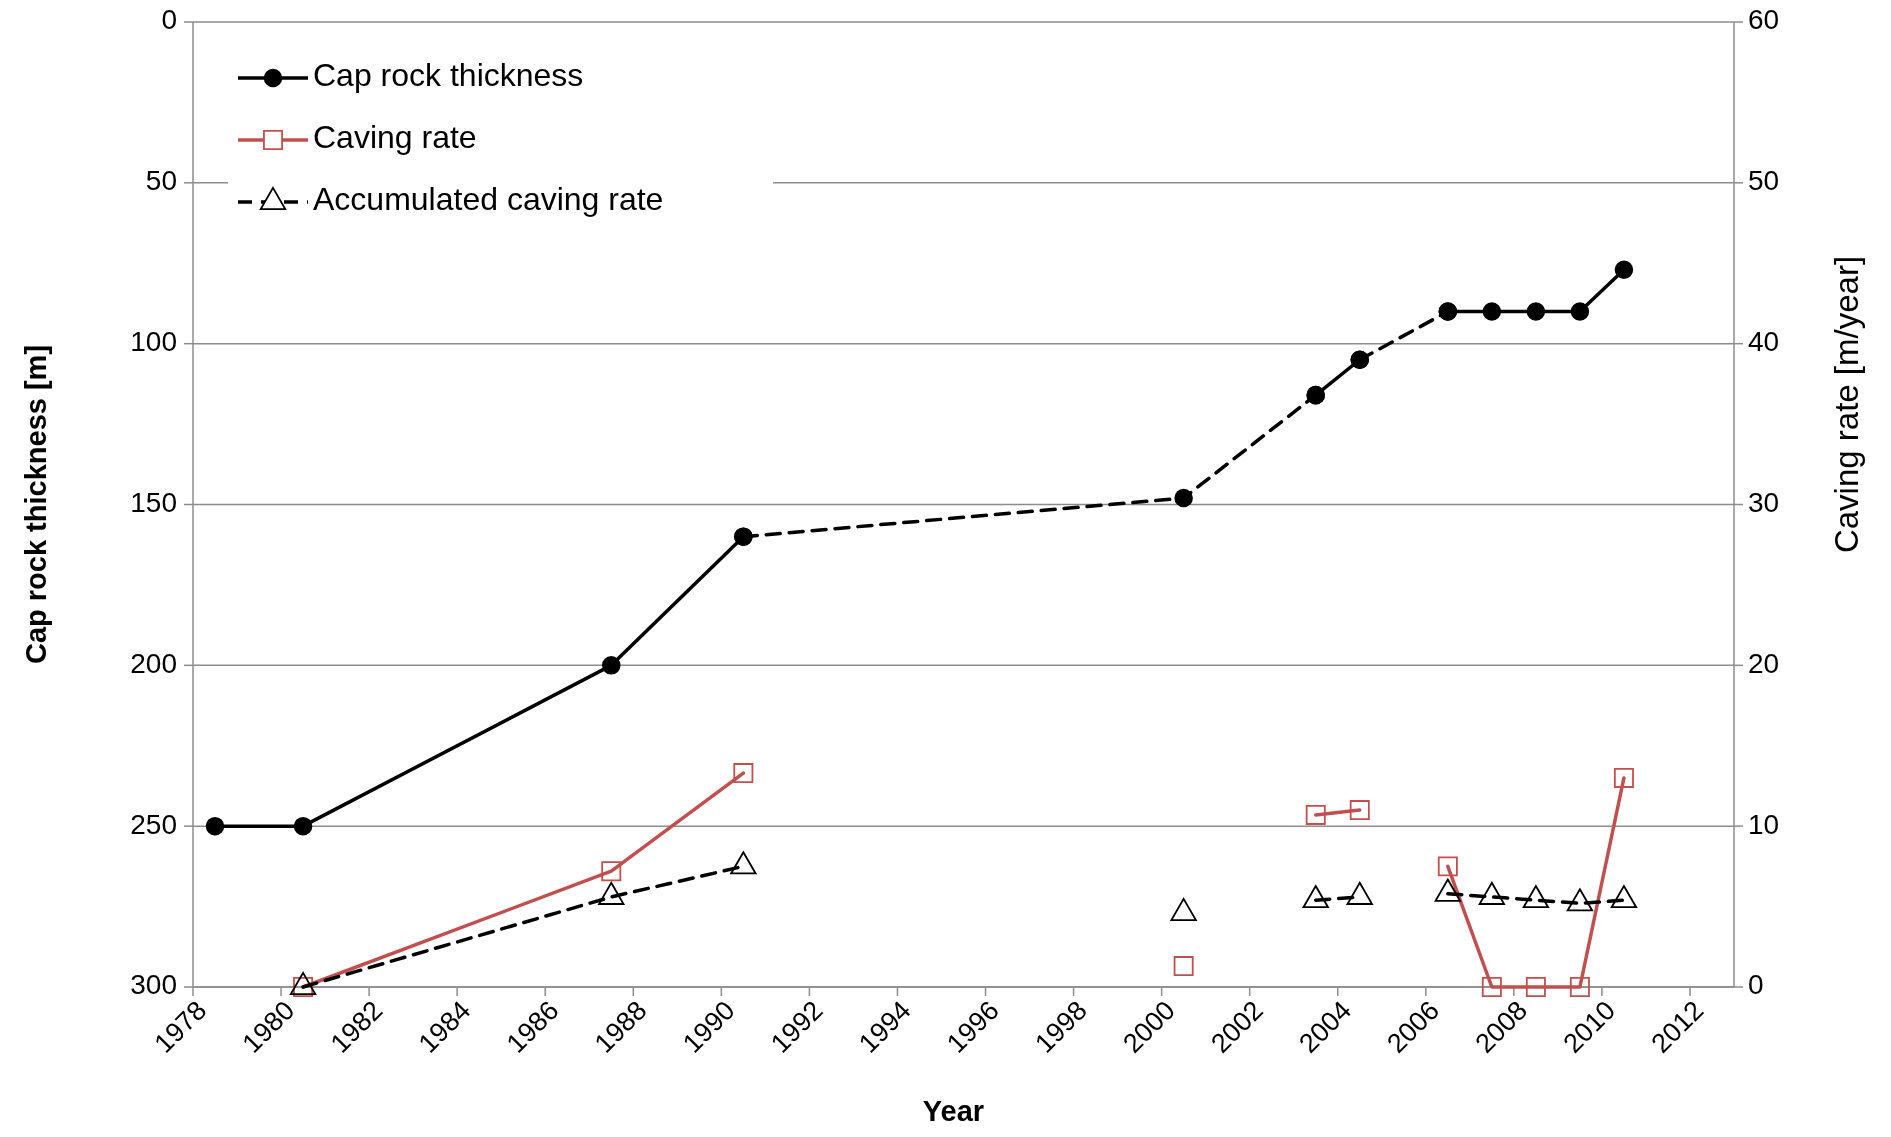 The width and height of the screenshot is (1891, 1137). I want to click on y-tick-label: 200, so click(153, 663).